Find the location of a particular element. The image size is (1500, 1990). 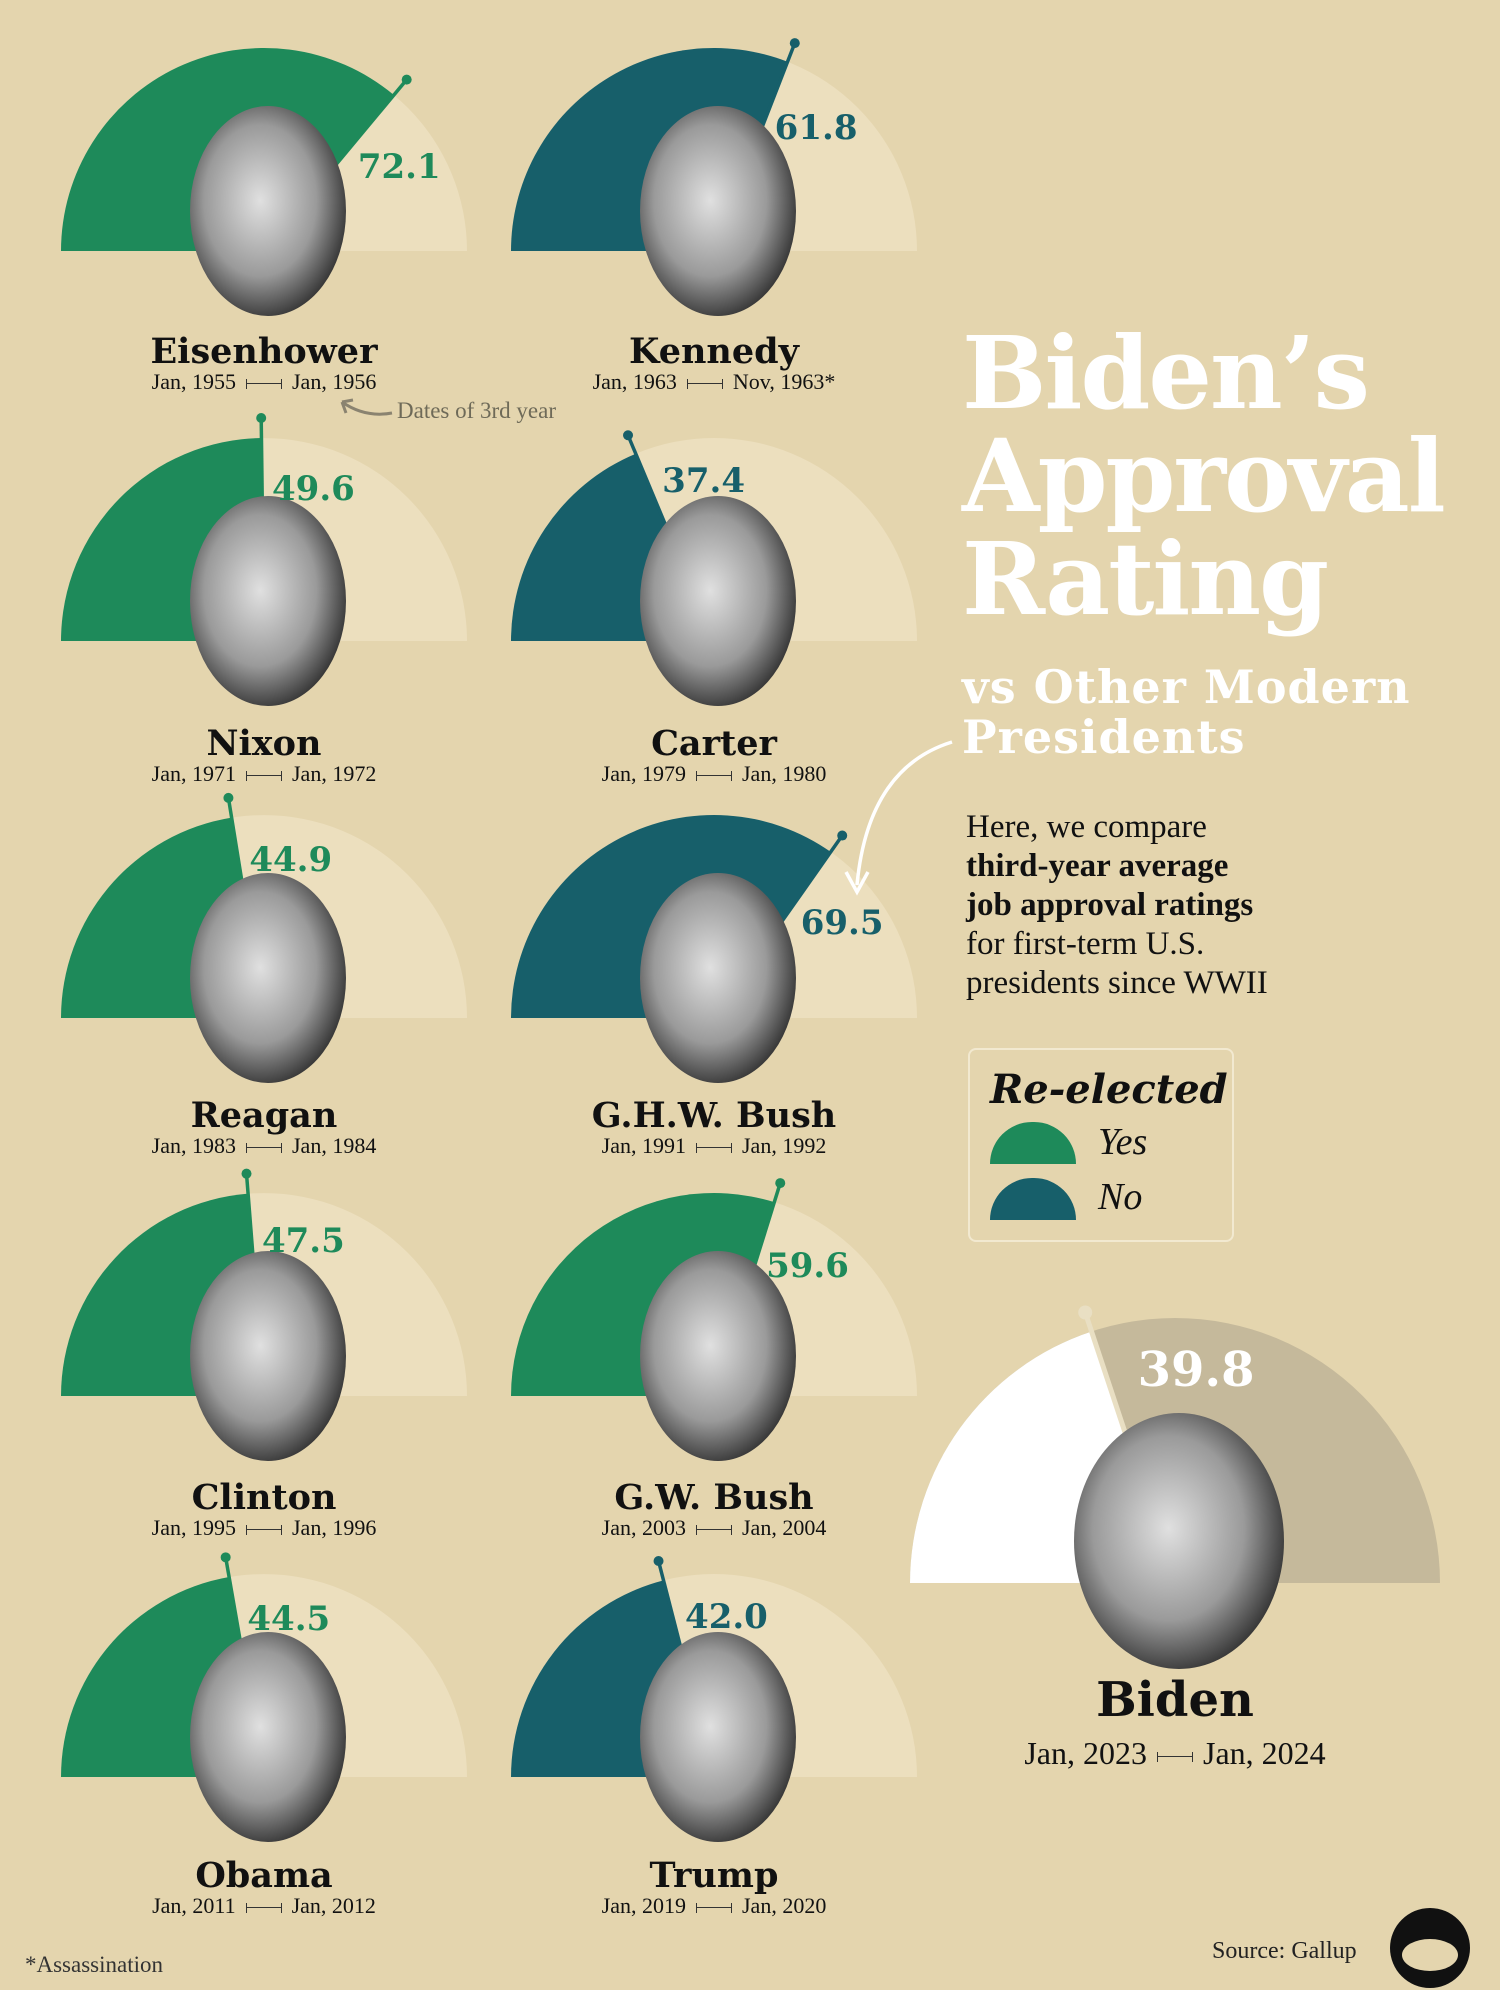

value-label: 42.0 is located at coordinates (726, 1617).